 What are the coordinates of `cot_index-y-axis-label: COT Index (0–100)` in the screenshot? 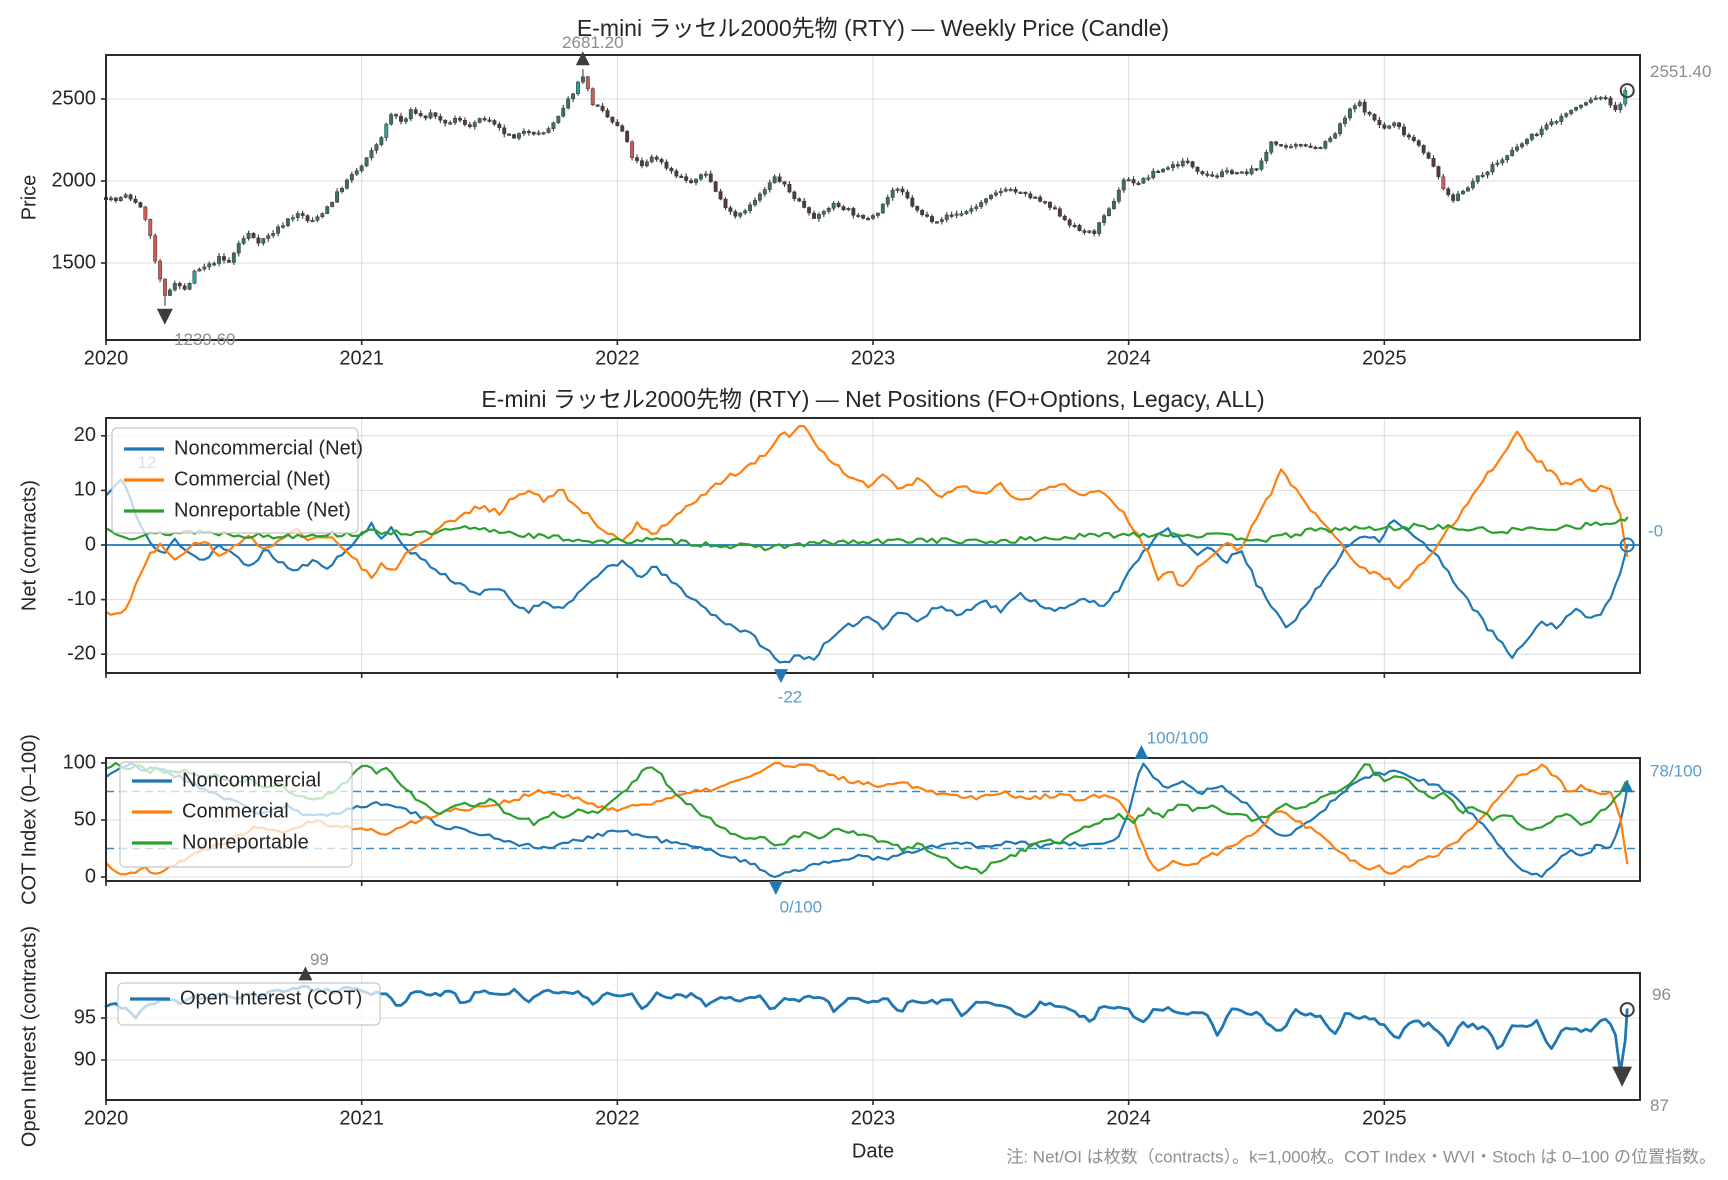 It's located at (29, 819).